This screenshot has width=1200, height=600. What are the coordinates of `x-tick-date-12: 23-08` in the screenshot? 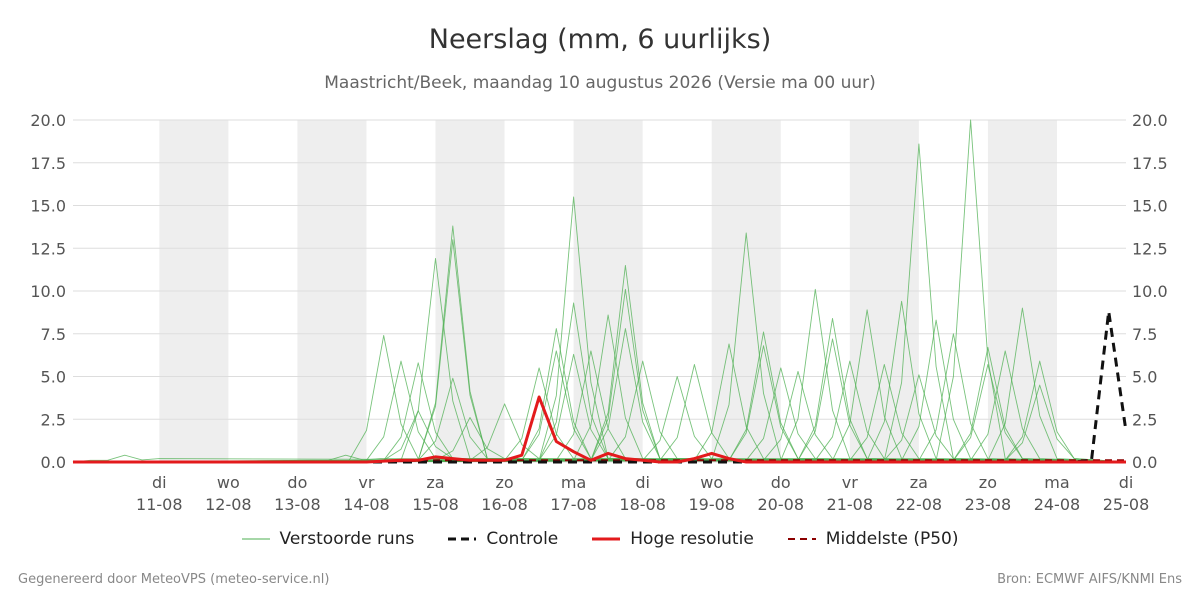 It's located at (988, 504).